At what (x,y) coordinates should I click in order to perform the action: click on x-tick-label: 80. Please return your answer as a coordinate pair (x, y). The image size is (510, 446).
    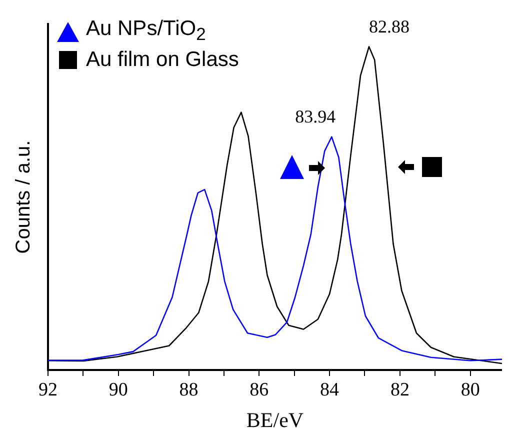
    Looking at the image, I should click on (470, 389).